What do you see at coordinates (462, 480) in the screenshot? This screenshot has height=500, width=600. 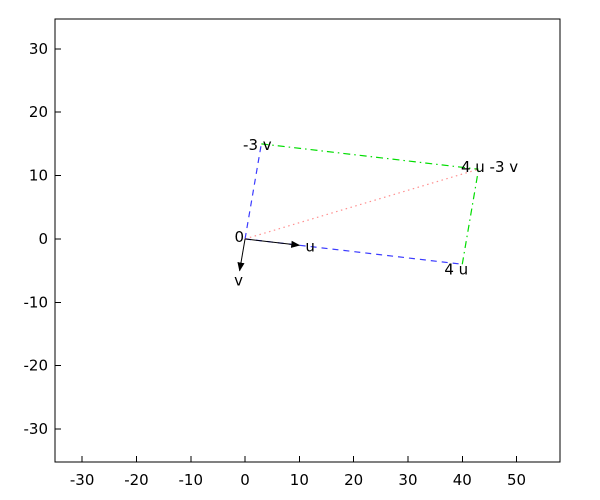 I see `x-tick-label-40: 40` at bounding box center [462, 480].